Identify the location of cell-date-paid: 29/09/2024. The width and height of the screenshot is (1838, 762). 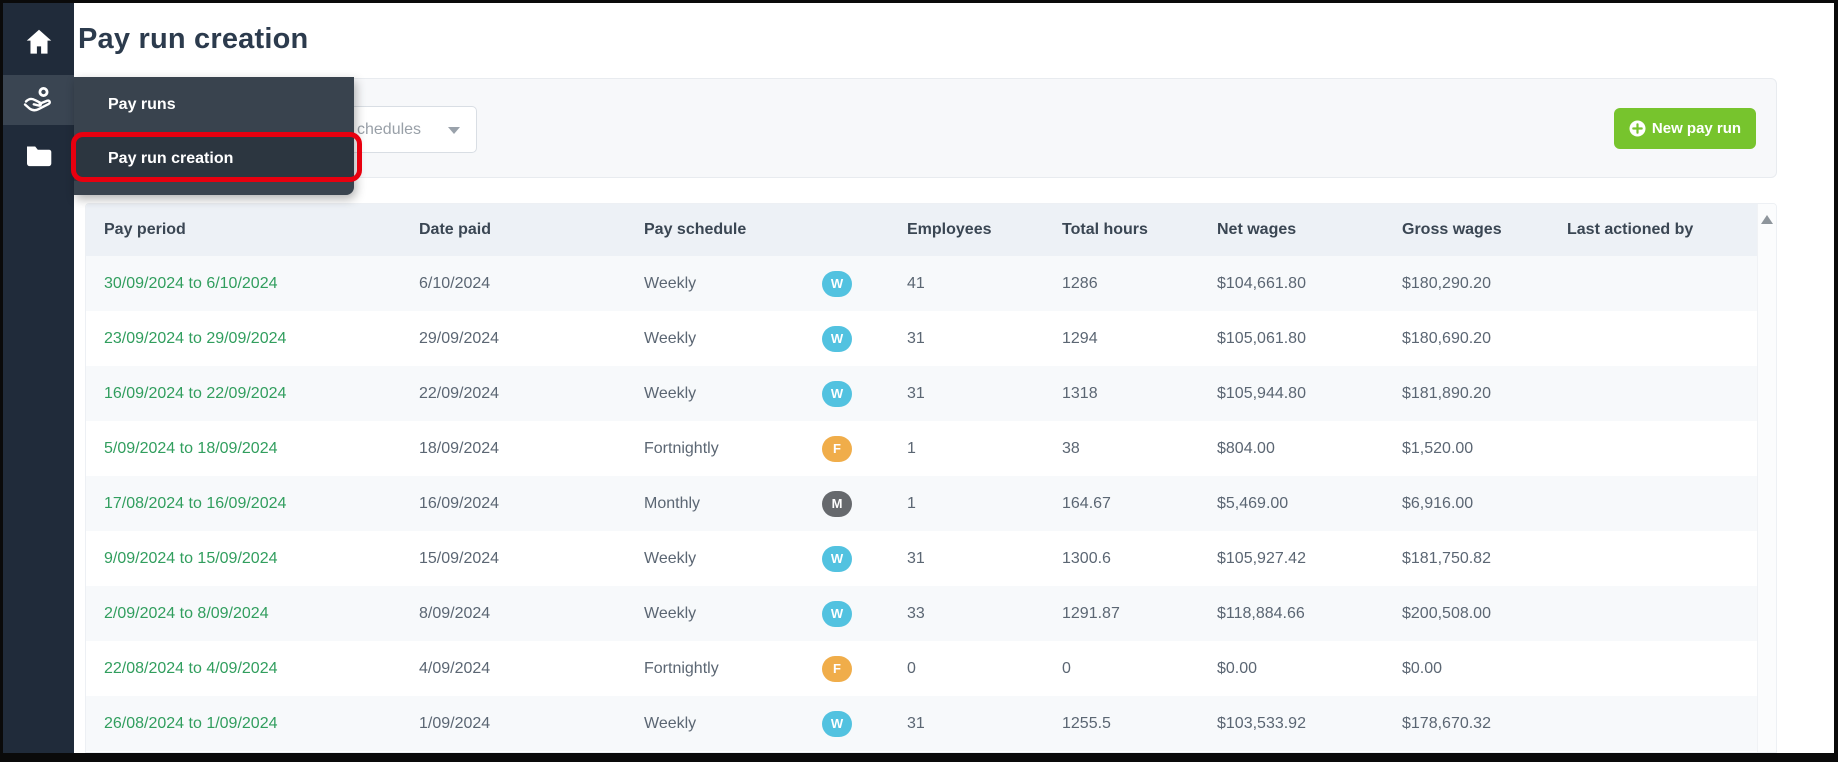
(459, 338).